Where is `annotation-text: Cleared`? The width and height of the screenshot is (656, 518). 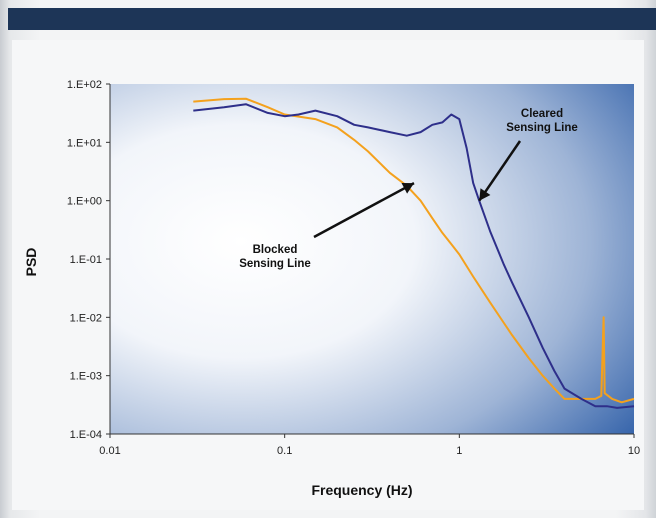 annotation-text: Cleared is located at coordinates (542, 114).